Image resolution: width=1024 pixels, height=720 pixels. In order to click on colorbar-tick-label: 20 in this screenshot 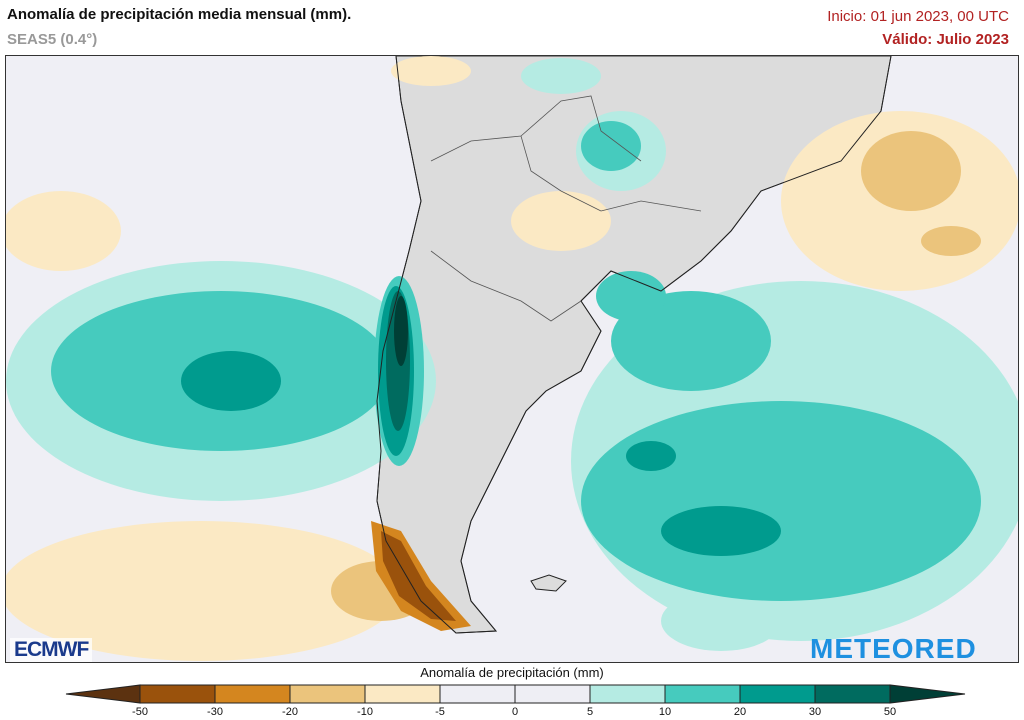, I will do `click(740, 712)`.